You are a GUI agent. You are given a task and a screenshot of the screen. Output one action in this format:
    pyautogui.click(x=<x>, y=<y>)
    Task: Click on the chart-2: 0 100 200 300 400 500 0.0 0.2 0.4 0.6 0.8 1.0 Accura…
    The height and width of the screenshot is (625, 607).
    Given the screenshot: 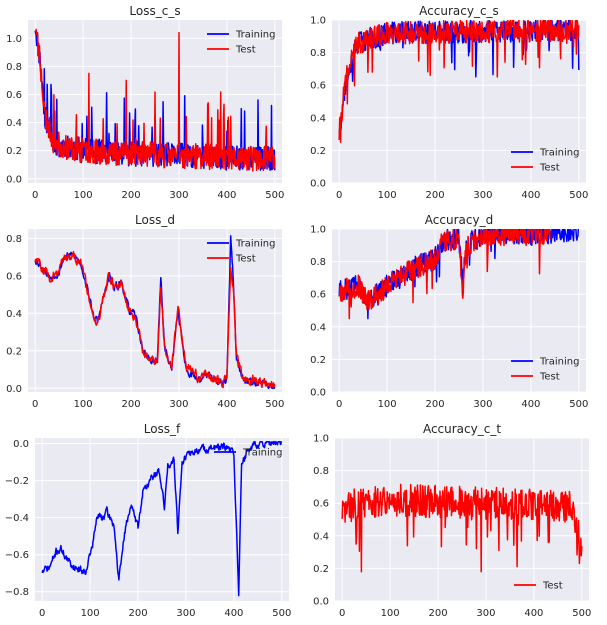 What is the action you would take?
    pyautogui.click(x=449, y=102)
    